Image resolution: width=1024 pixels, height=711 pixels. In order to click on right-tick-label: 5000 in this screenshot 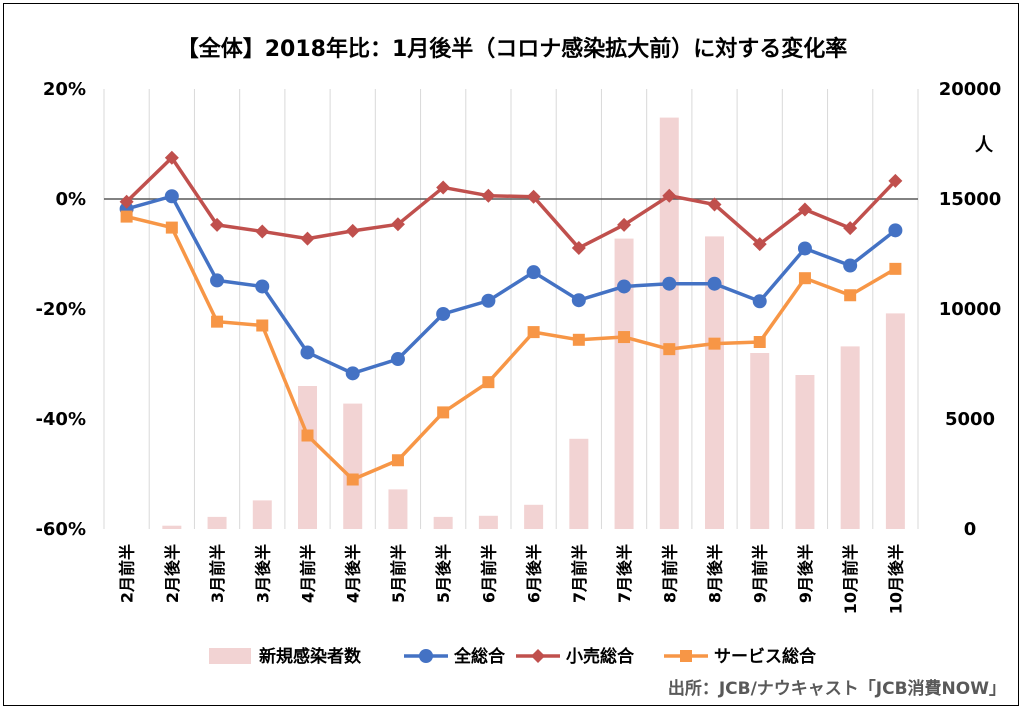, I will do `click(970, 419)`.